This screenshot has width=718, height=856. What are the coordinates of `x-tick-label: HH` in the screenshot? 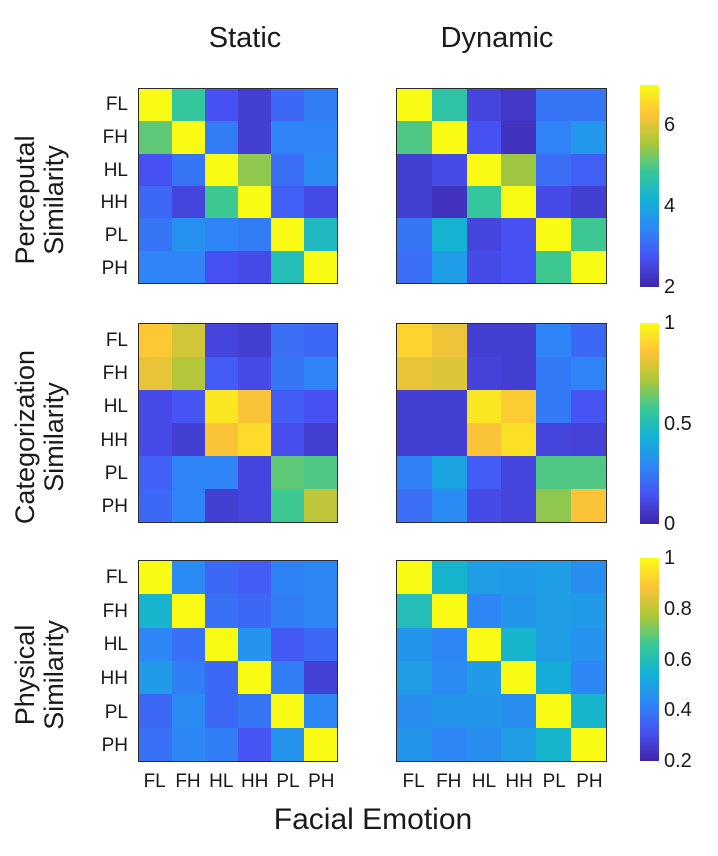 It's located at (254, 781).